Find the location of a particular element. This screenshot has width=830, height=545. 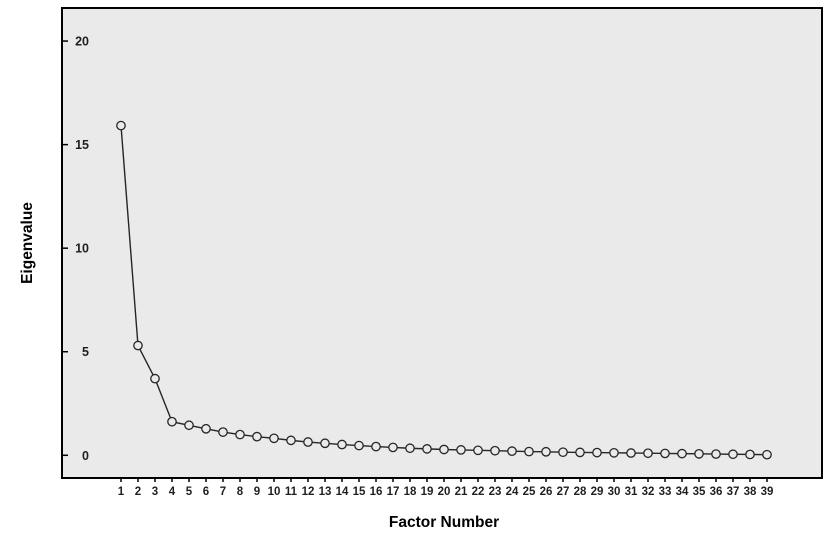

x-tick-label: 26 is located at coordinates (546, 492).